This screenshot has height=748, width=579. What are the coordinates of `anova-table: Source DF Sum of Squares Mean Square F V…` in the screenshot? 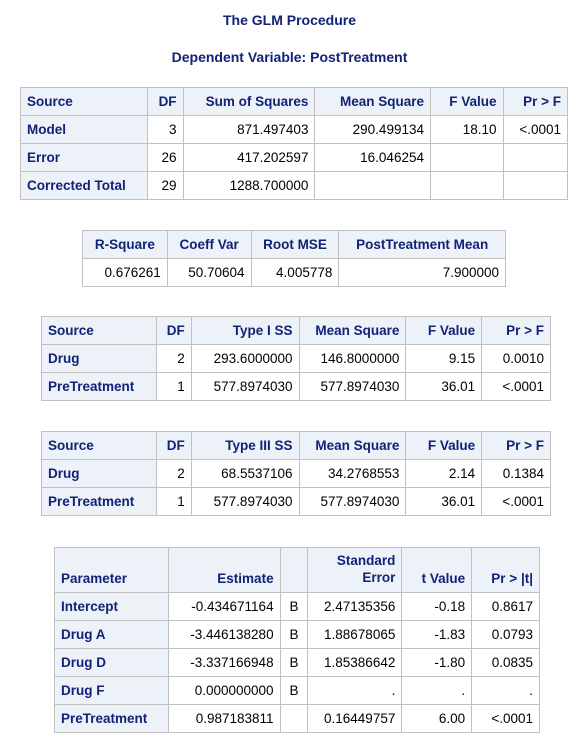 It's located at (294, 143).